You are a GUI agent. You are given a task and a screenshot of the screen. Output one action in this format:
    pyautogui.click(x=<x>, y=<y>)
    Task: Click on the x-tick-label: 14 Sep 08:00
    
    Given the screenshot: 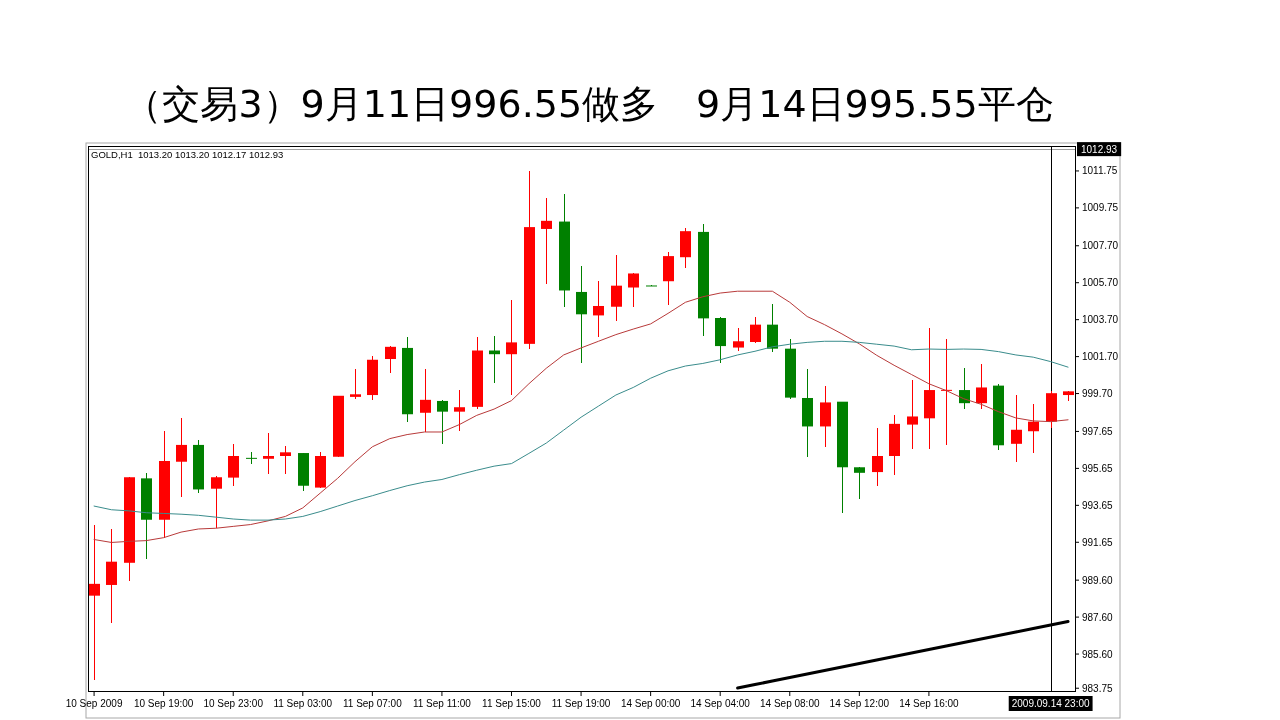 What is the action you would take?
    pyautogui.click(x=790, y=703)
    